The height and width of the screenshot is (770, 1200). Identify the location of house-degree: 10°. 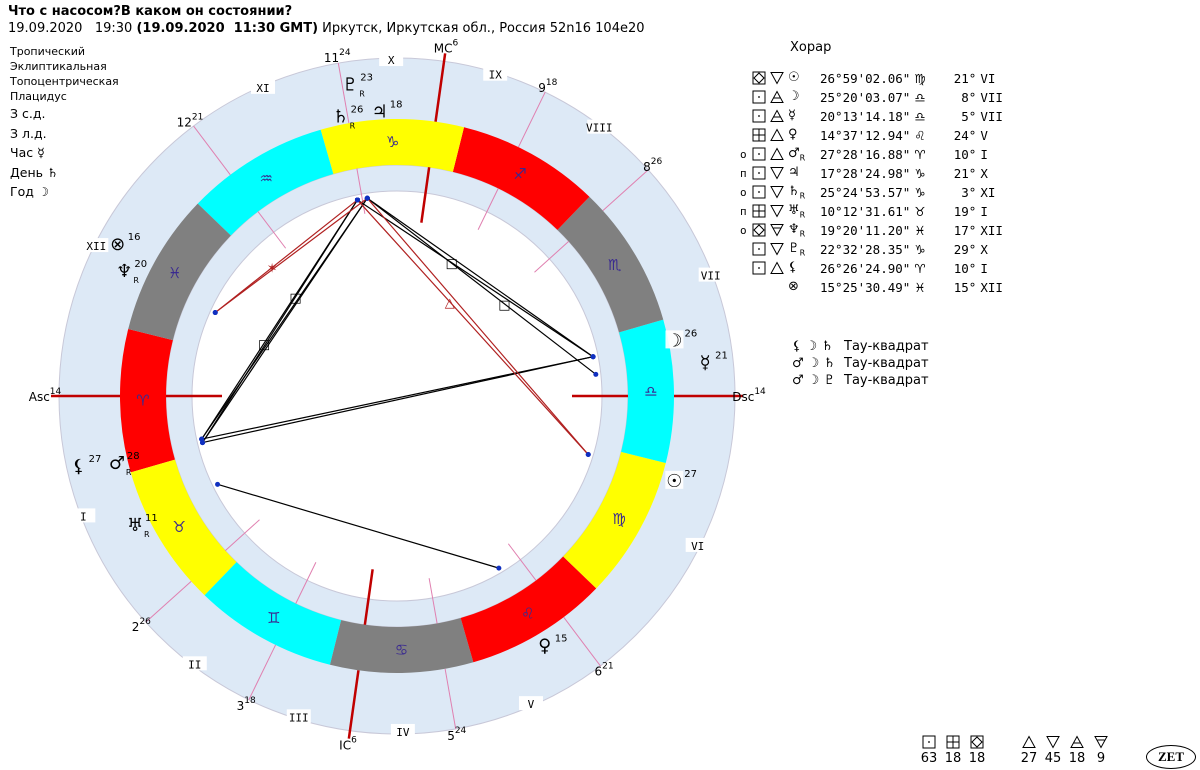
(965, 154).